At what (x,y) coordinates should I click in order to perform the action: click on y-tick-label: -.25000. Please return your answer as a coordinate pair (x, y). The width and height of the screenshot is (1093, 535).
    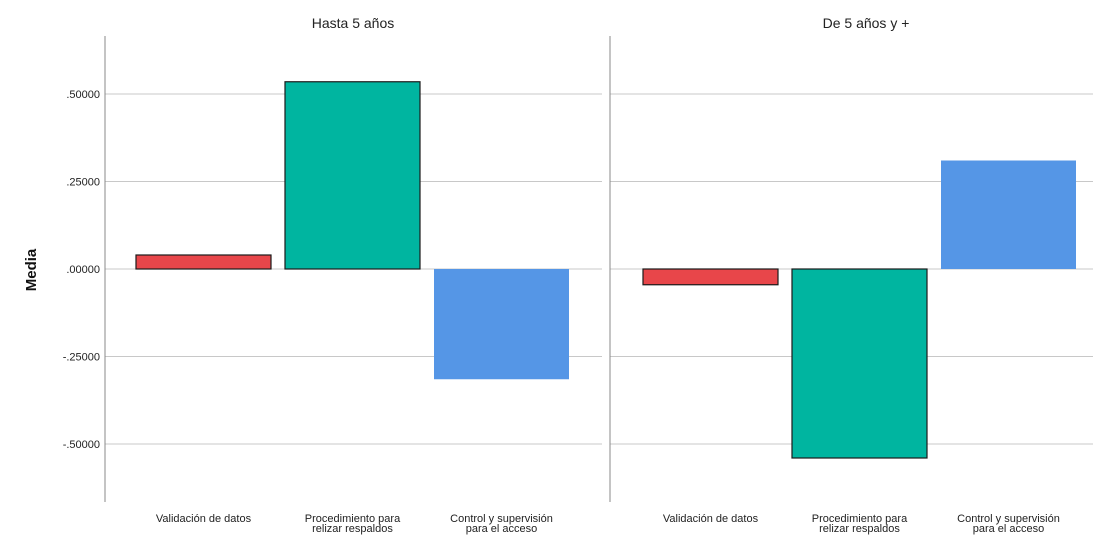
    Looking at the image, I should click on (81, 358).